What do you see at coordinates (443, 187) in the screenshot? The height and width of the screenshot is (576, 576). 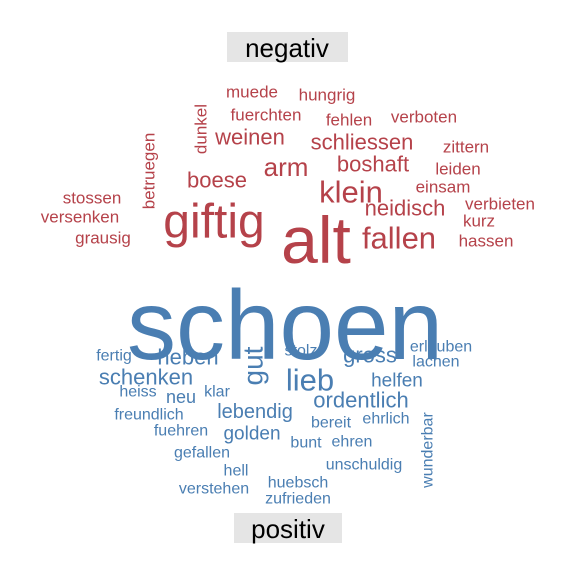 I see `word-einsam: einsam` at bounding box center [443, 187].